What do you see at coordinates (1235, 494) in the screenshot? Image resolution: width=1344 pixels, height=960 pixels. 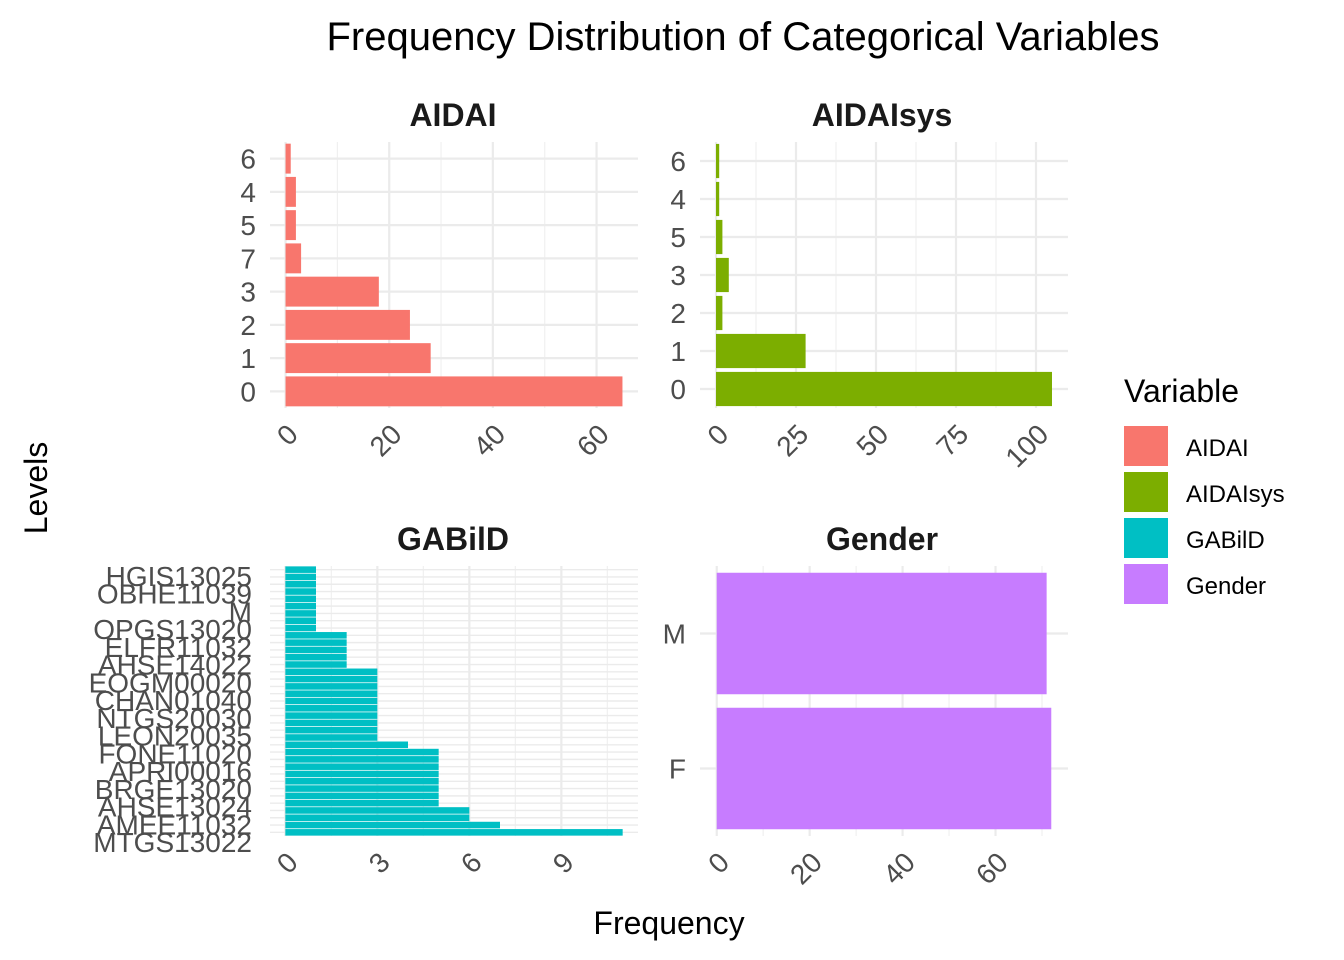 I see `legend-label: AIDAIsys` at bounding box center [1235, 494].